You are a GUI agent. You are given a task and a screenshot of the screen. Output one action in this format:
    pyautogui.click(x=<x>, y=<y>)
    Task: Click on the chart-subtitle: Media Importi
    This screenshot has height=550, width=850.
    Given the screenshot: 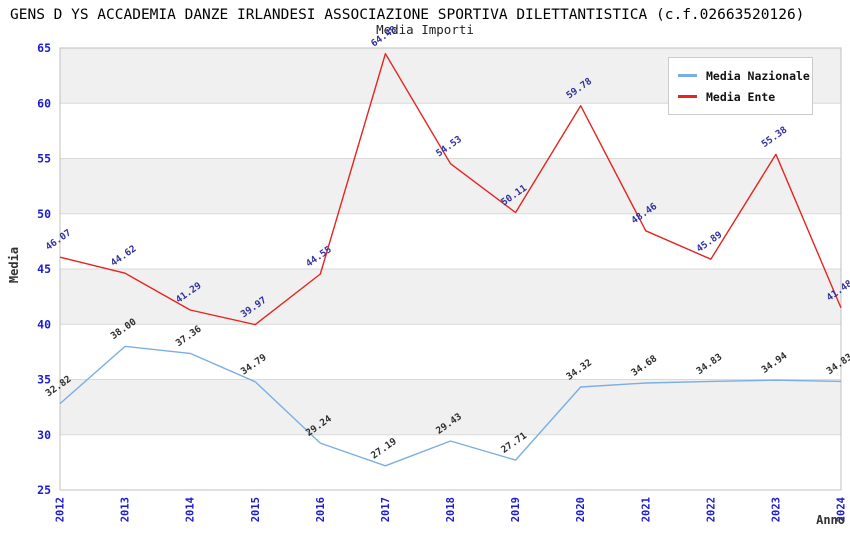 What is the action you would take?
    pyautogui.click(x=425, y=29)
    